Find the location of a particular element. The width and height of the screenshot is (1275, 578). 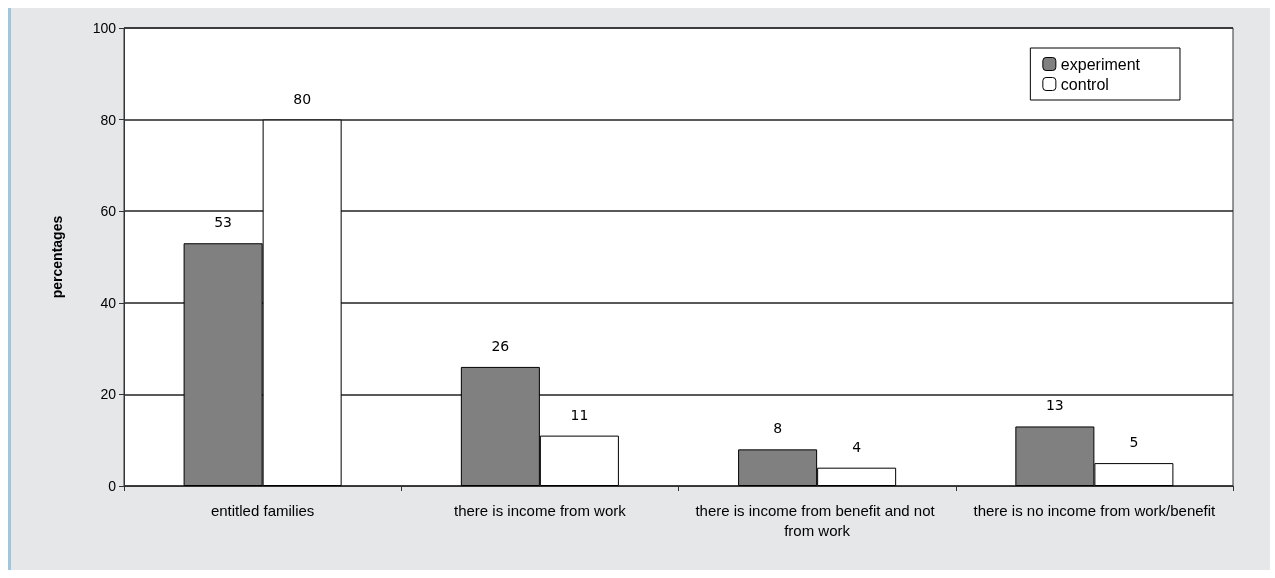

x-tick-label: there is income from benefit and not from work is located at coordinates (817, 520).